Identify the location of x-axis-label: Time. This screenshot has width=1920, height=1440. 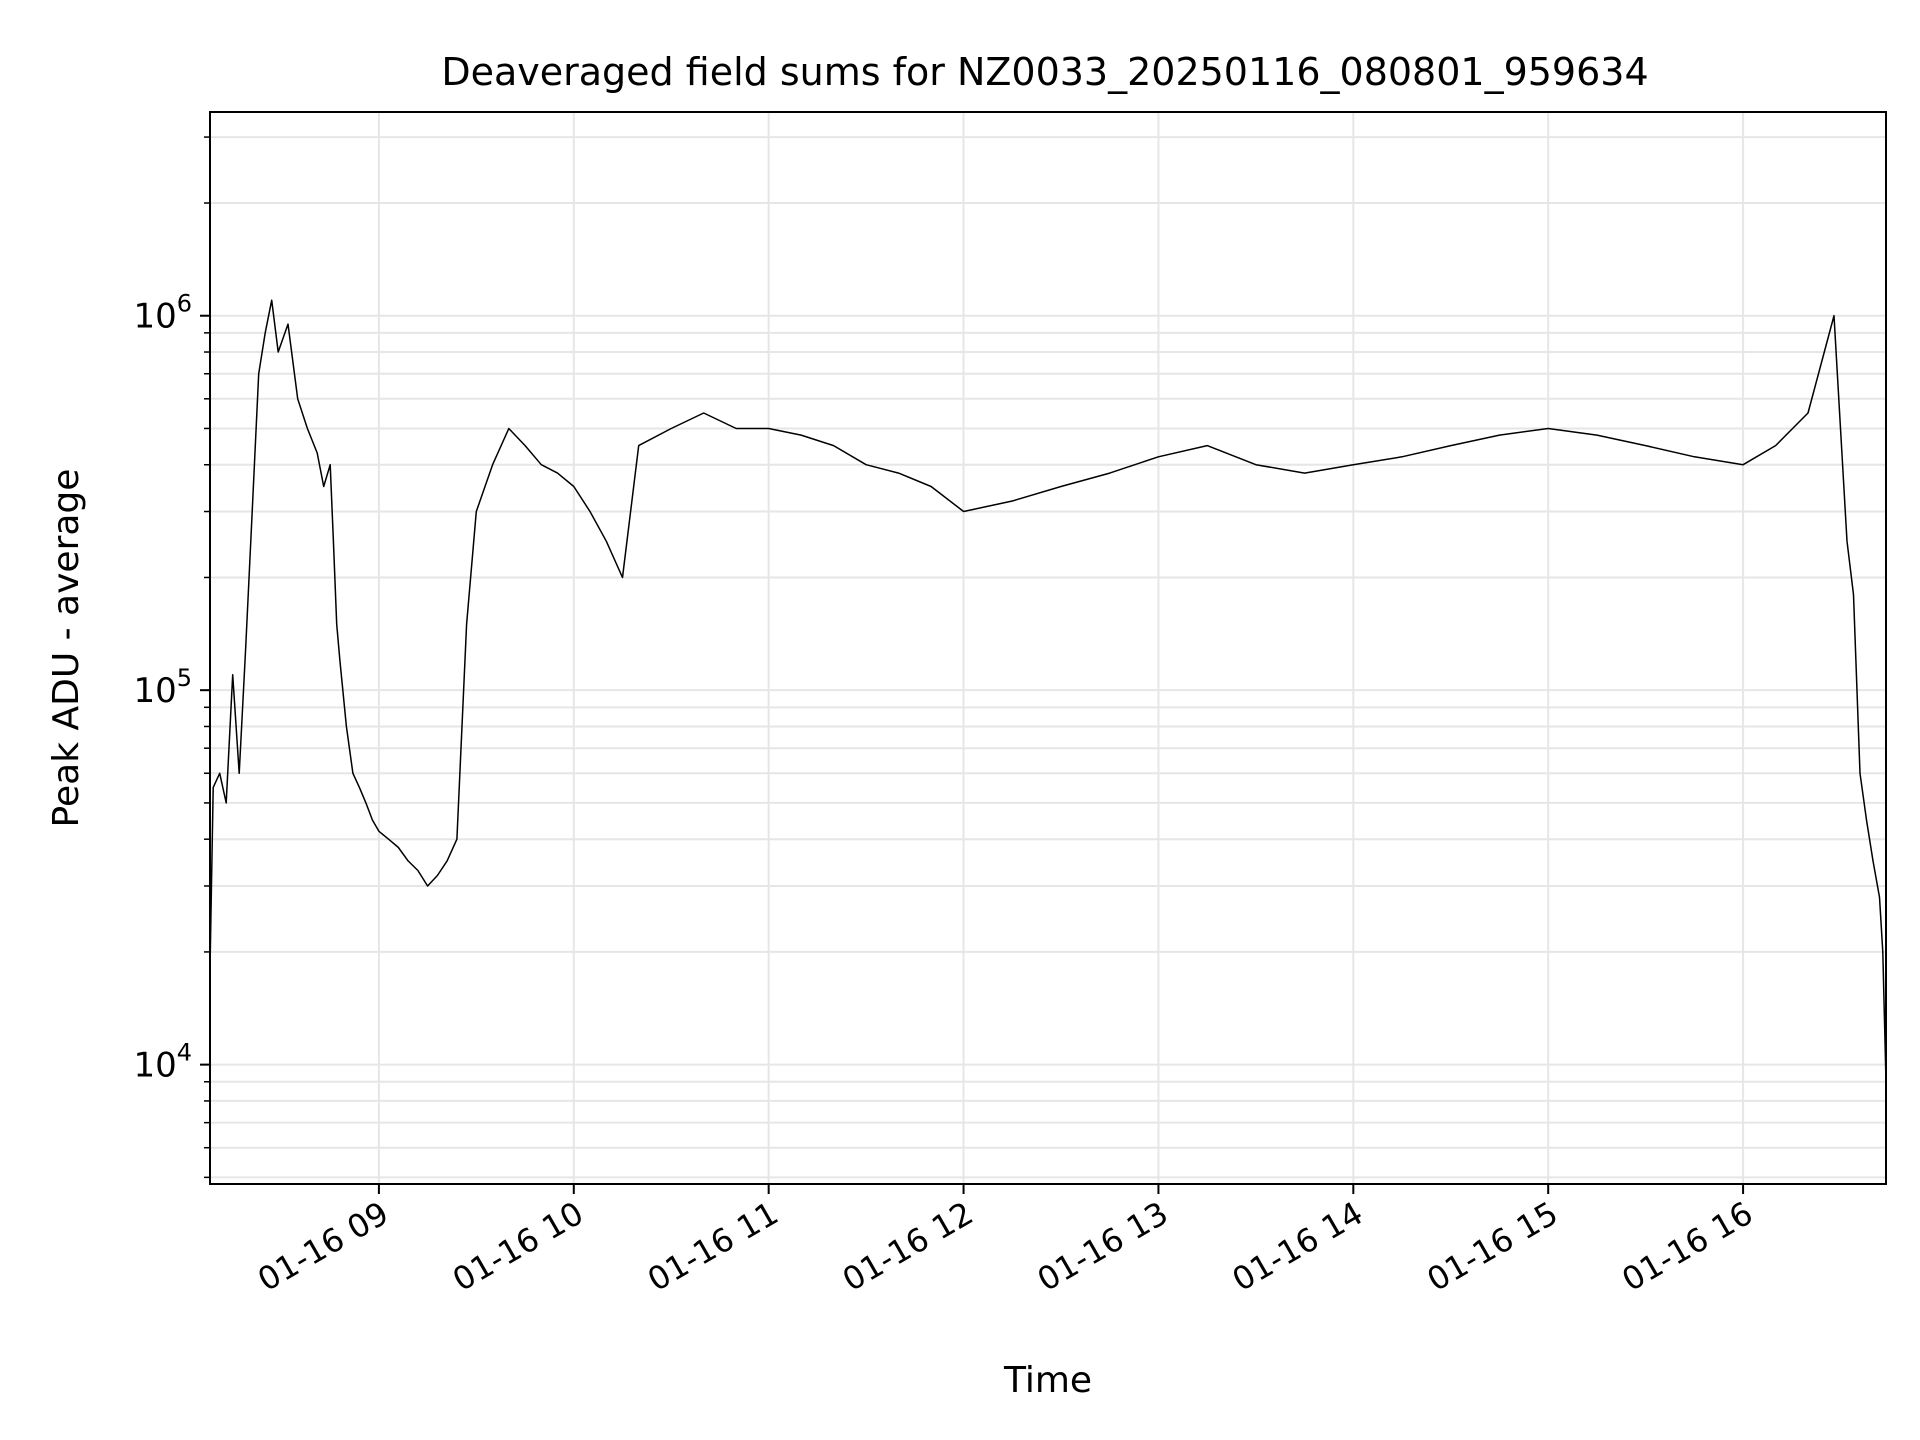
(1047, 1380).